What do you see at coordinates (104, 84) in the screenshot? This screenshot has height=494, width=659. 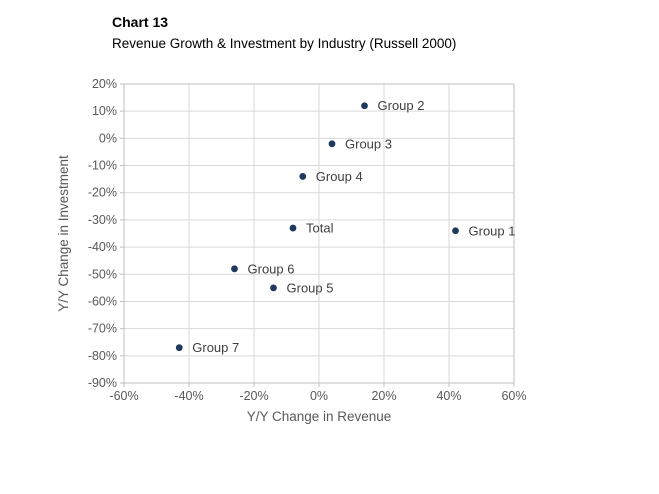 I see `y-tick-label: 20%` at bounding box center [104, 84].